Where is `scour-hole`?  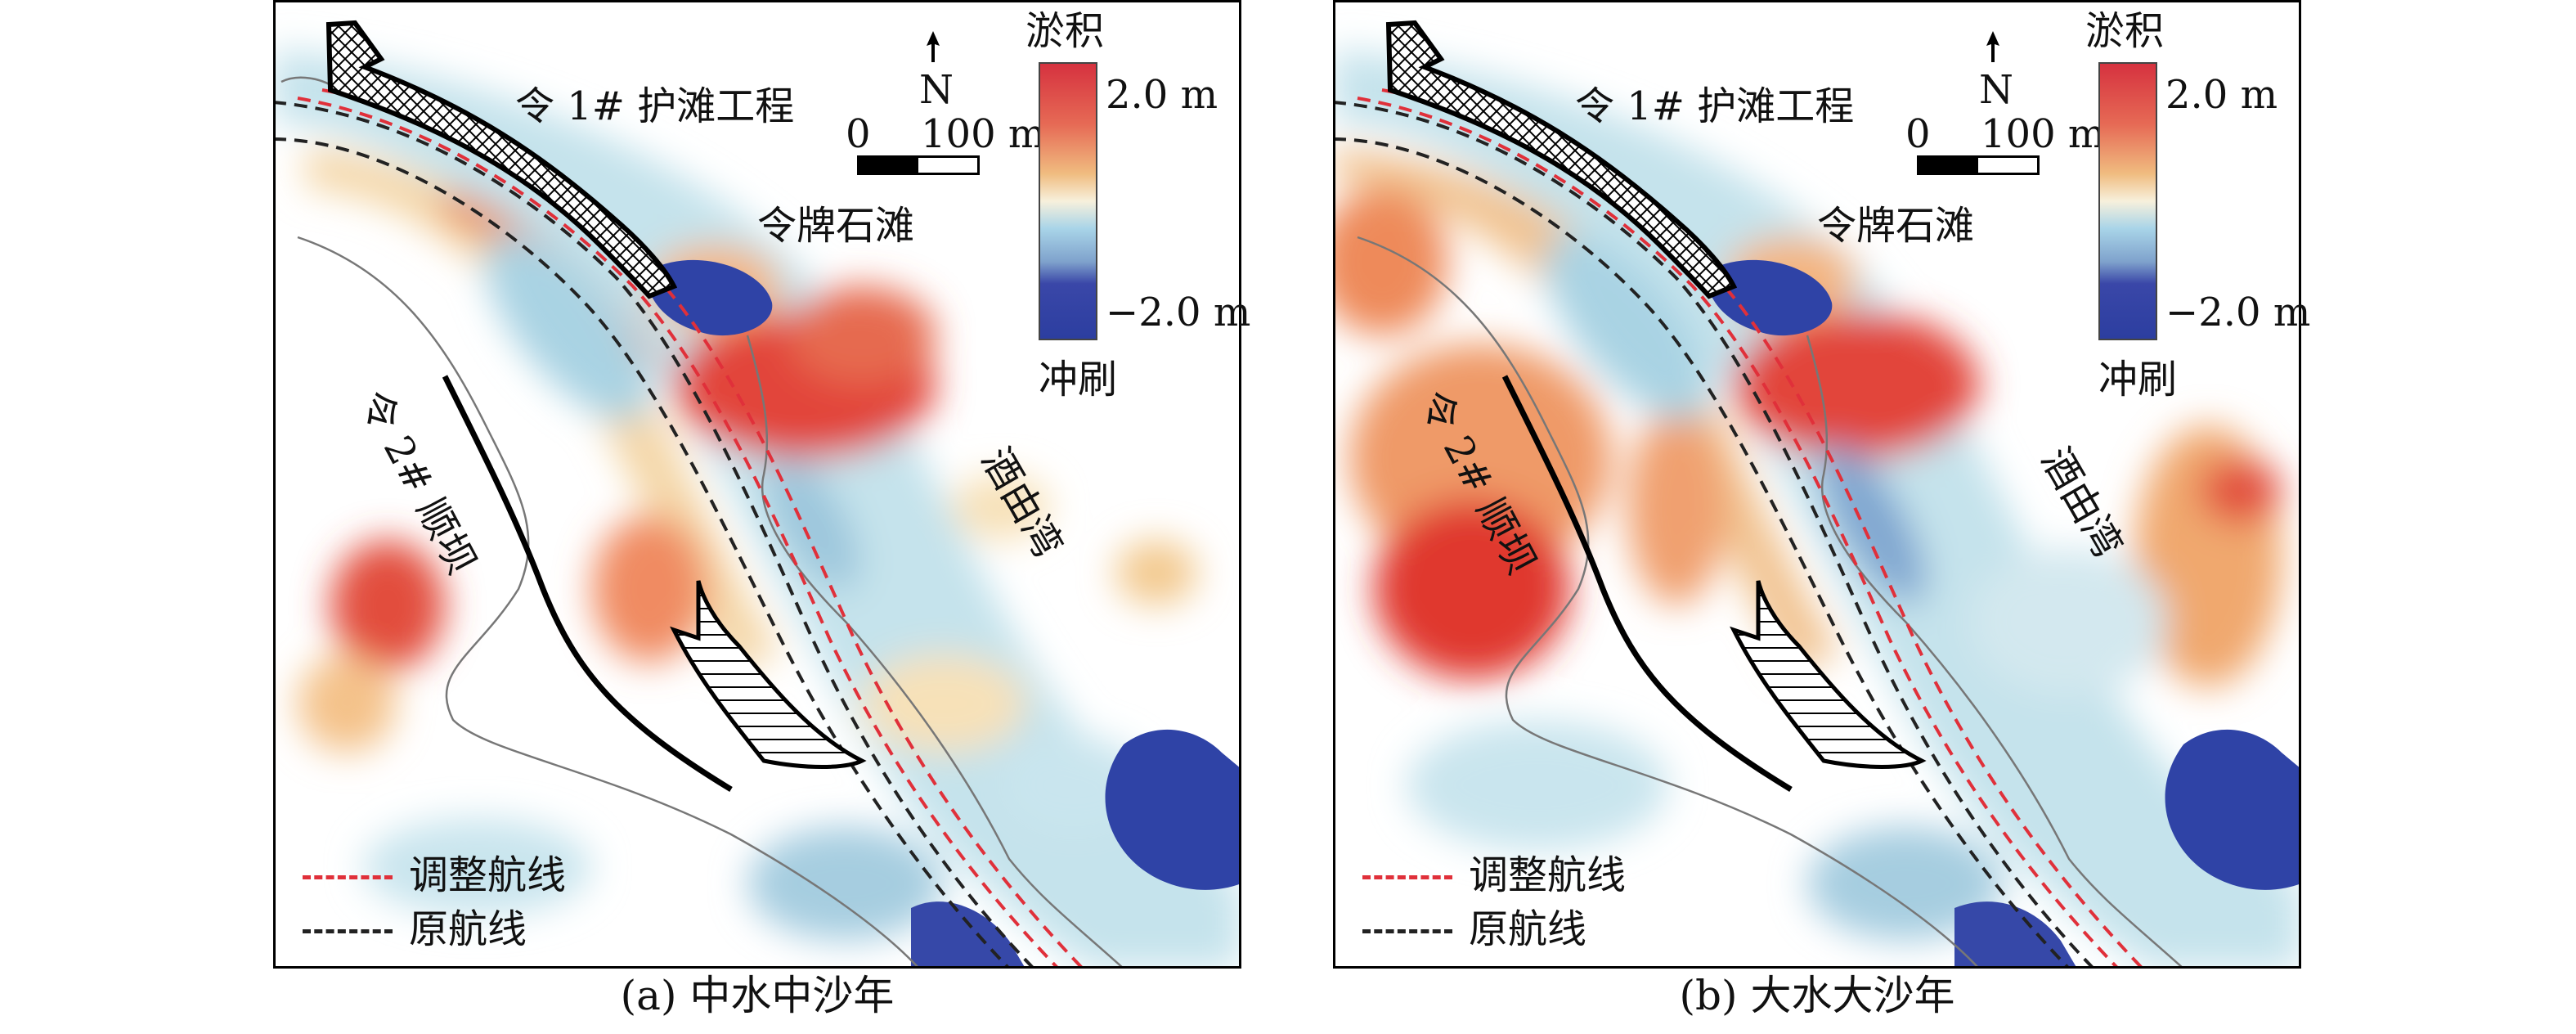 scour-hole is located at coordinates (711, 297).